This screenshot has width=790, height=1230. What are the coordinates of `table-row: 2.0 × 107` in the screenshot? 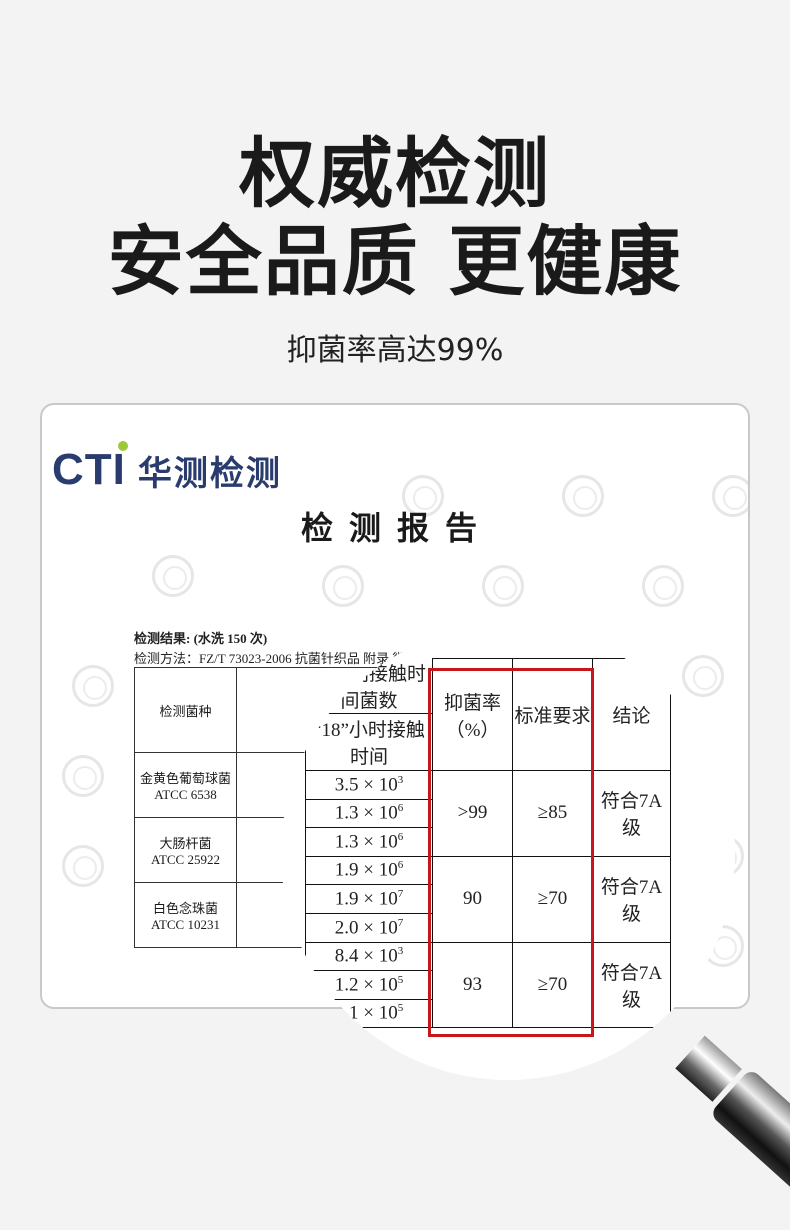 It's located at (488, 927).